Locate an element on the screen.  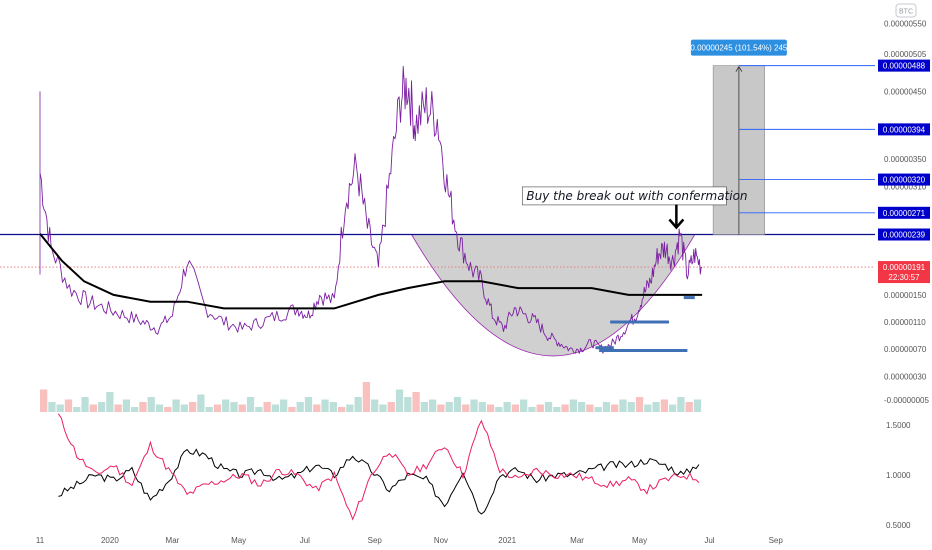
annotation-text: Buy the break out with confermation is located at coordinates (636, 196).